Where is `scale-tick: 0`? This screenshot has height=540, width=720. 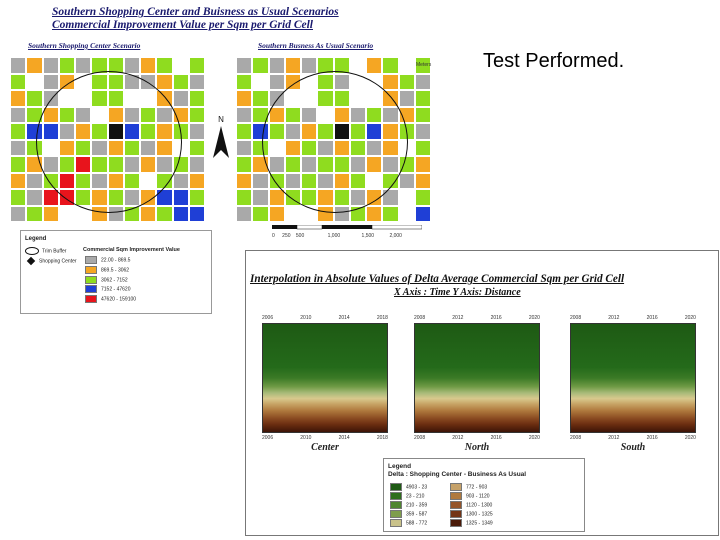 scale-tick: 0 is located at coordinates (273, 236).